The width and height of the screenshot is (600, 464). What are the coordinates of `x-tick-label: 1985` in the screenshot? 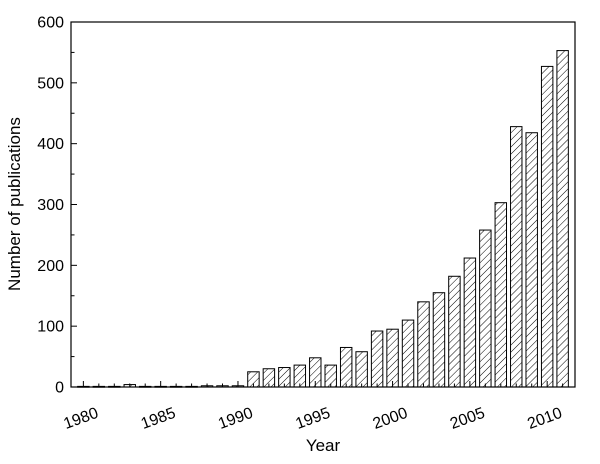 It's located at (158, 419).